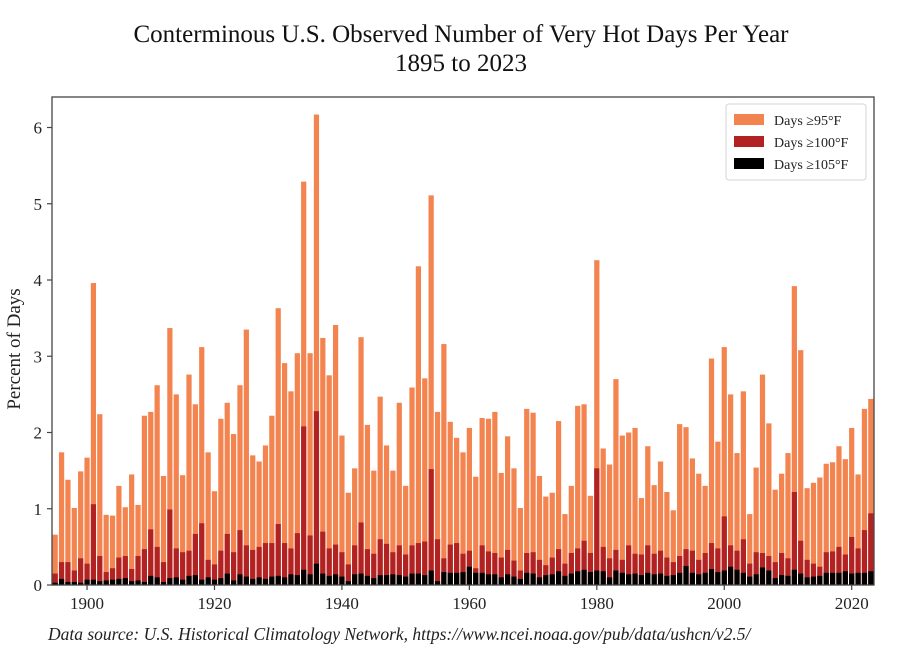 The width and height of the screenshot is (922, 651). What do you see at coordinates (520, 581) in the screenshot?
I see `bar-days-105f-1968` at bounding box center [520, 581].